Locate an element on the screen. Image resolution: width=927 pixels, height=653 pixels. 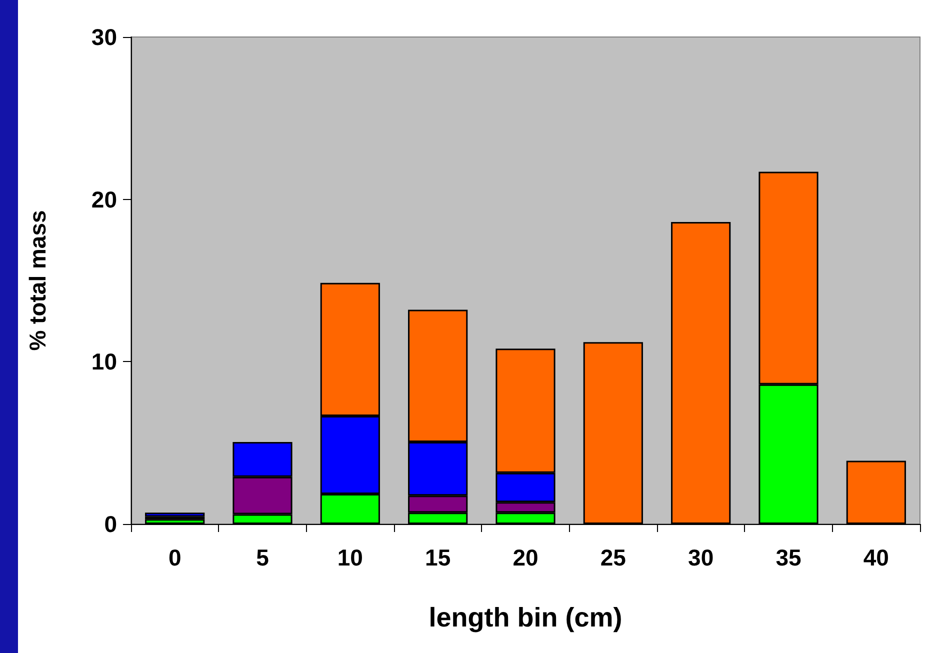
y-tick-label: 30 is located at coordinates (104, 37).